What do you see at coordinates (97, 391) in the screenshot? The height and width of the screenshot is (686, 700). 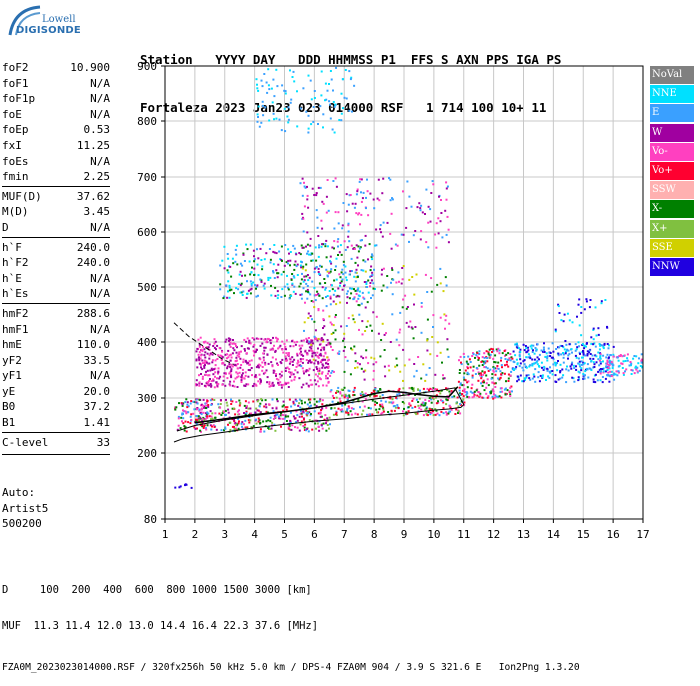 I see `param-value: 20.0` at bounding box center [97, 391].